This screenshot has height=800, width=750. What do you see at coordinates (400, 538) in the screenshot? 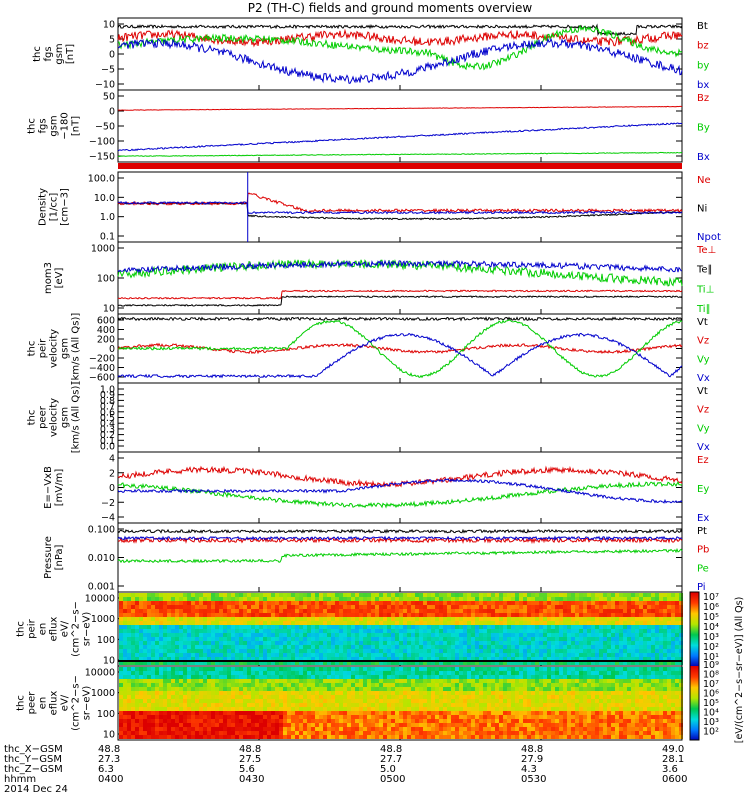
I see `series-pi` at bounding box center [400, 538].